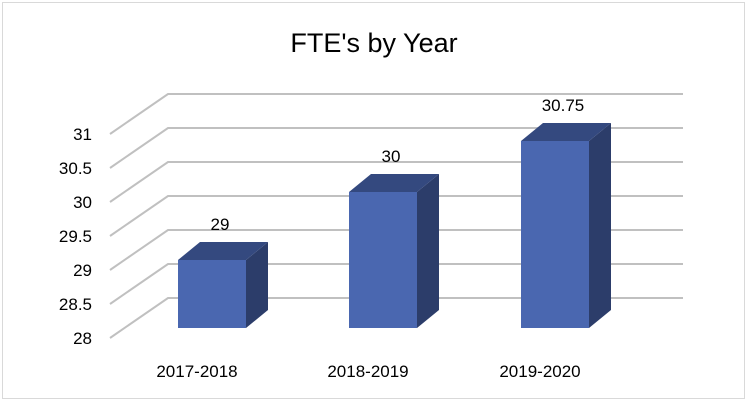  Describe the element at coordinates (75, 168) in the screenshot. I see `y-tick-label: 30.5` at that location.